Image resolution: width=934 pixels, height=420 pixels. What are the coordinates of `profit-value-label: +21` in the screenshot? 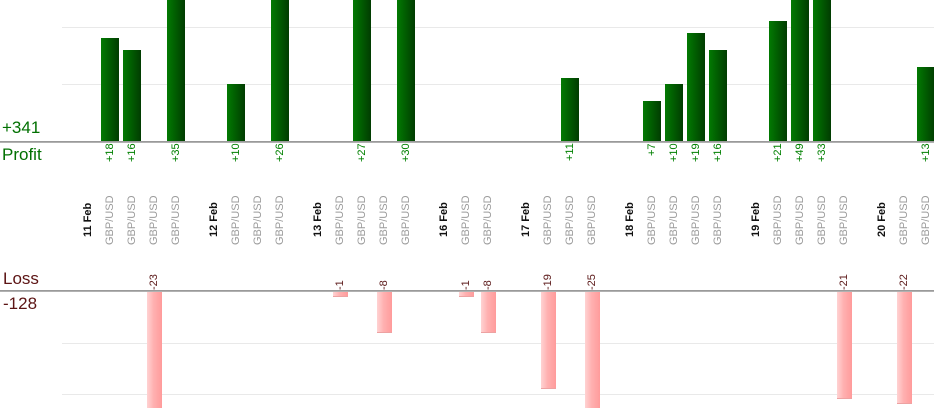 It's located at (778, 152).